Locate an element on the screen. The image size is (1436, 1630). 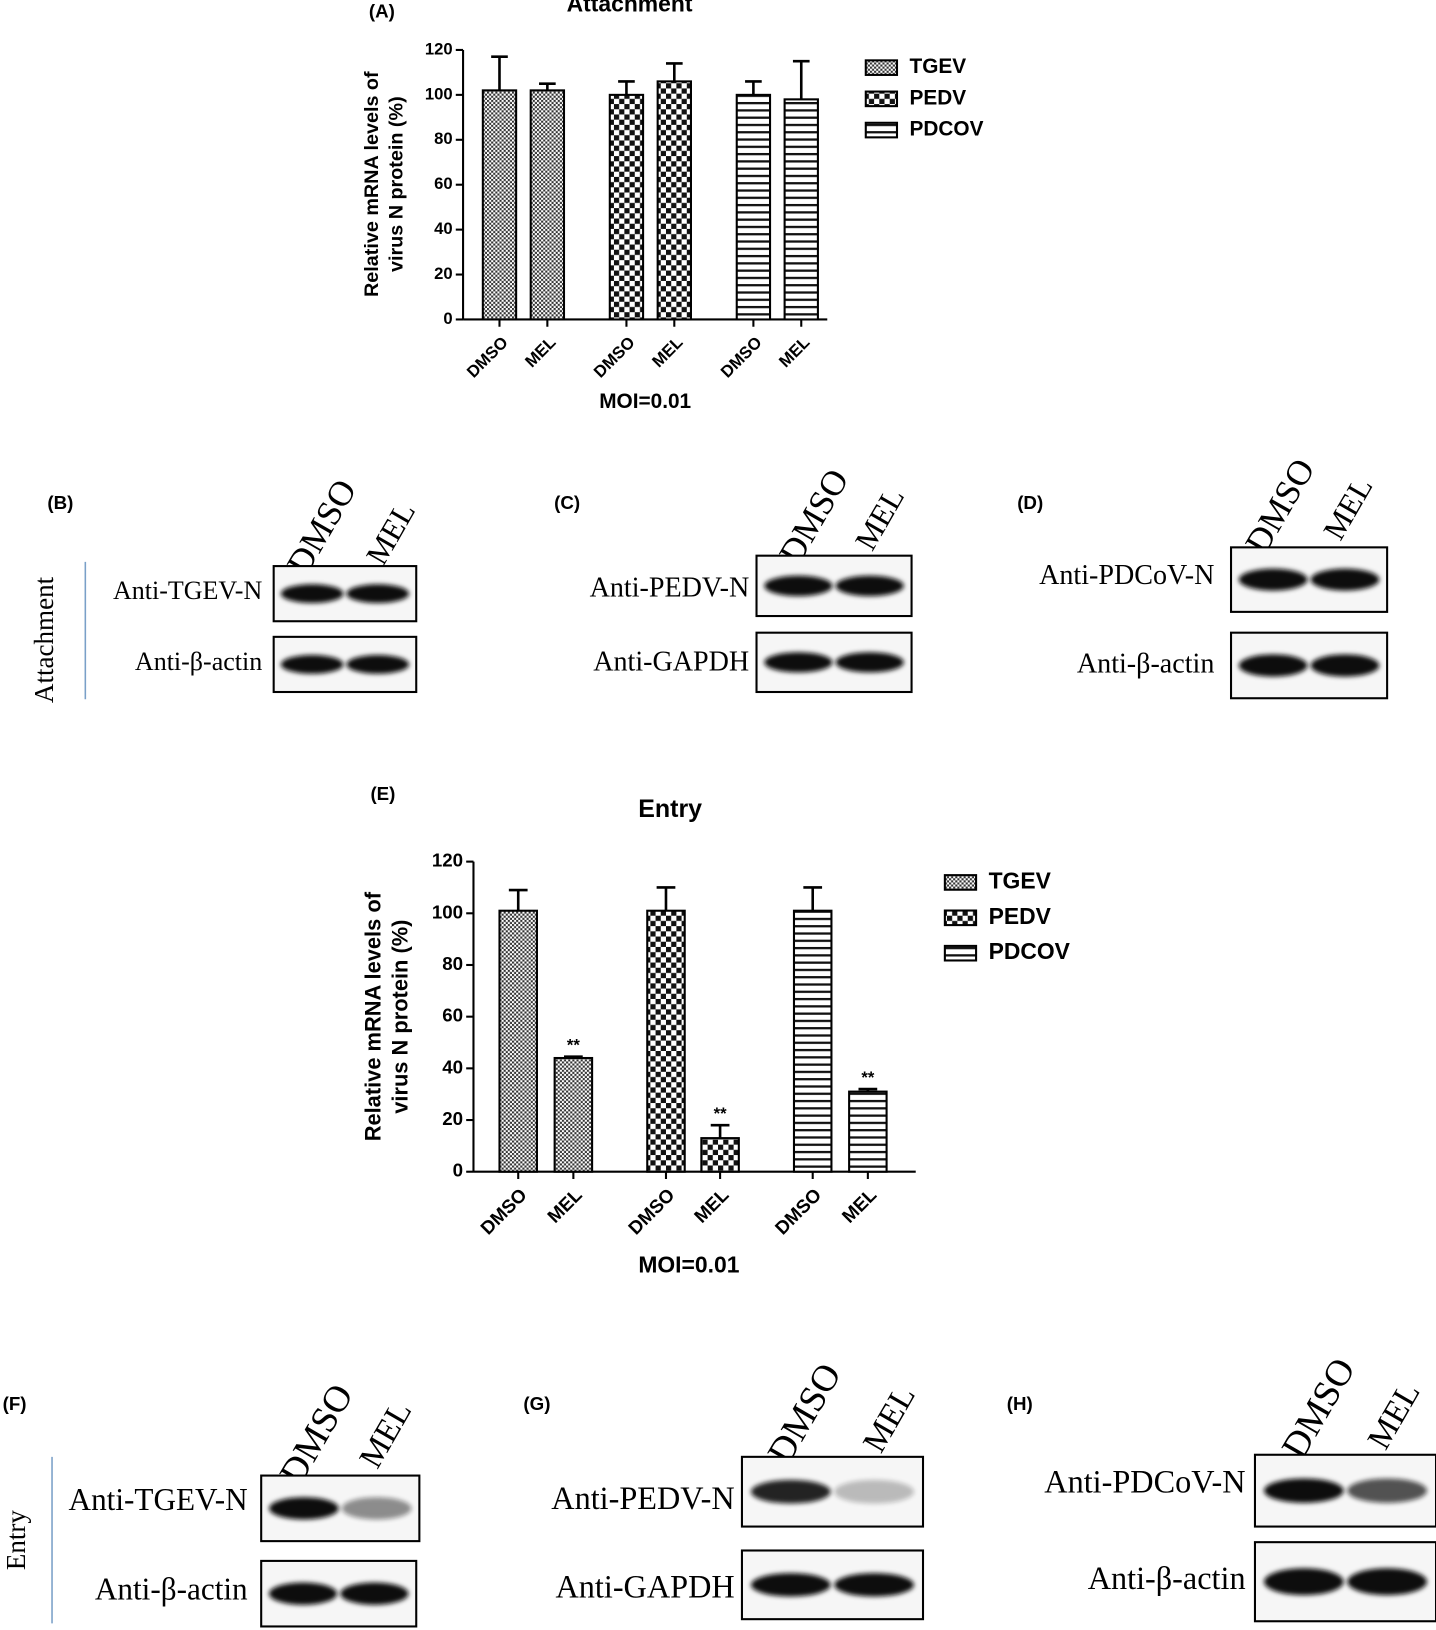
y-tick-label: 0 is located at coordinates (447, 318).